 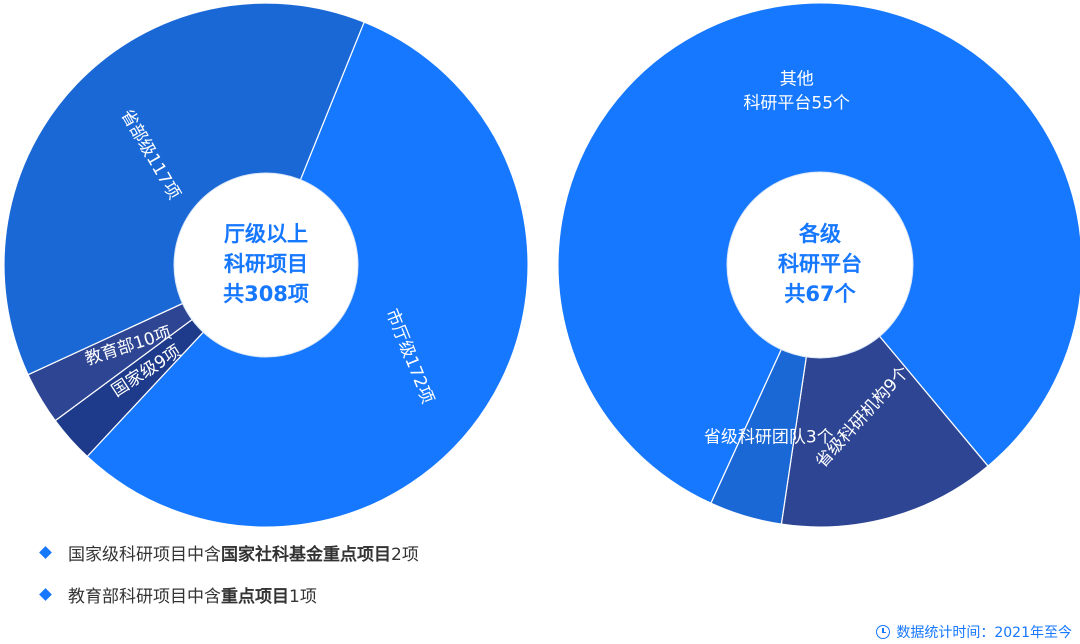 I want to click on center-summary: 厅级以上科研项目共308项, so click(x=266, y=264).